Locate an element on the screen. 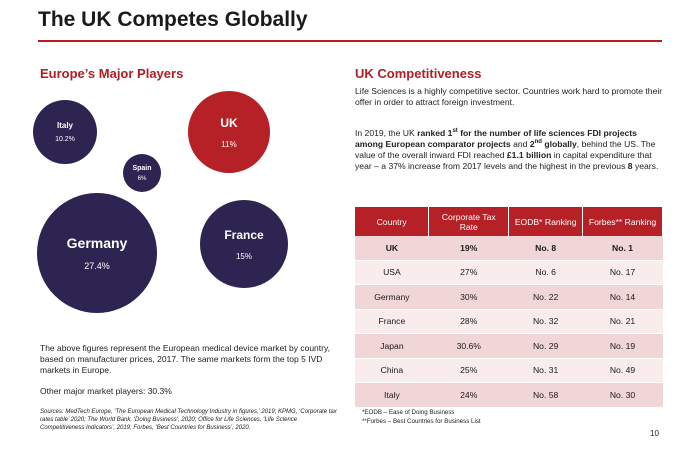 The width and height of the screenshot is (700, 457). col-tax-rate: Corporate Tax Rate is located at coordinates (469, 221).